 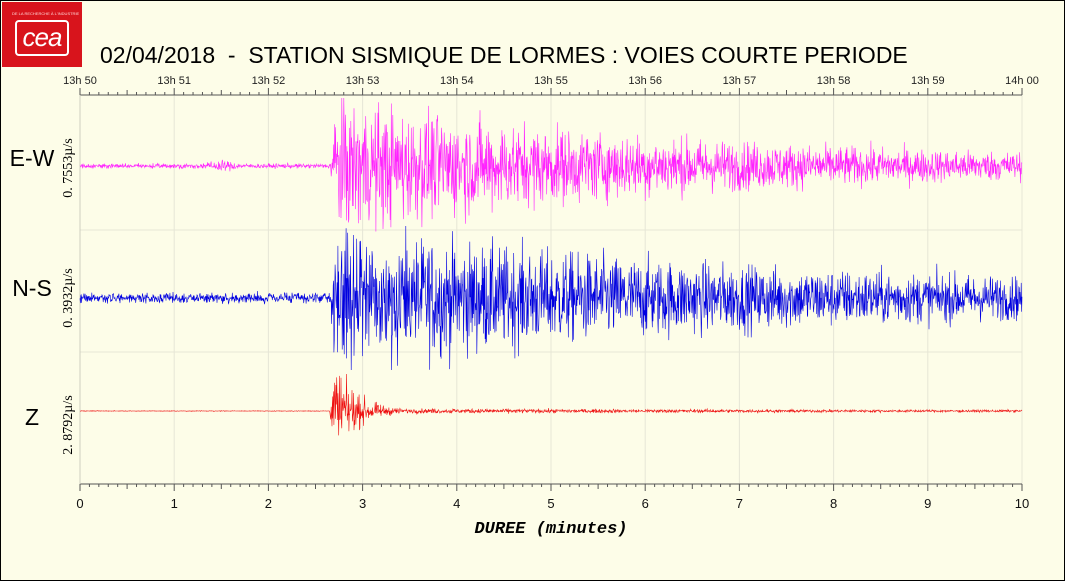 What do you see at coordinates (79, 503) in the screenshot?
I see `bottom-tick-label: 0` at bounding box center [79, 503].